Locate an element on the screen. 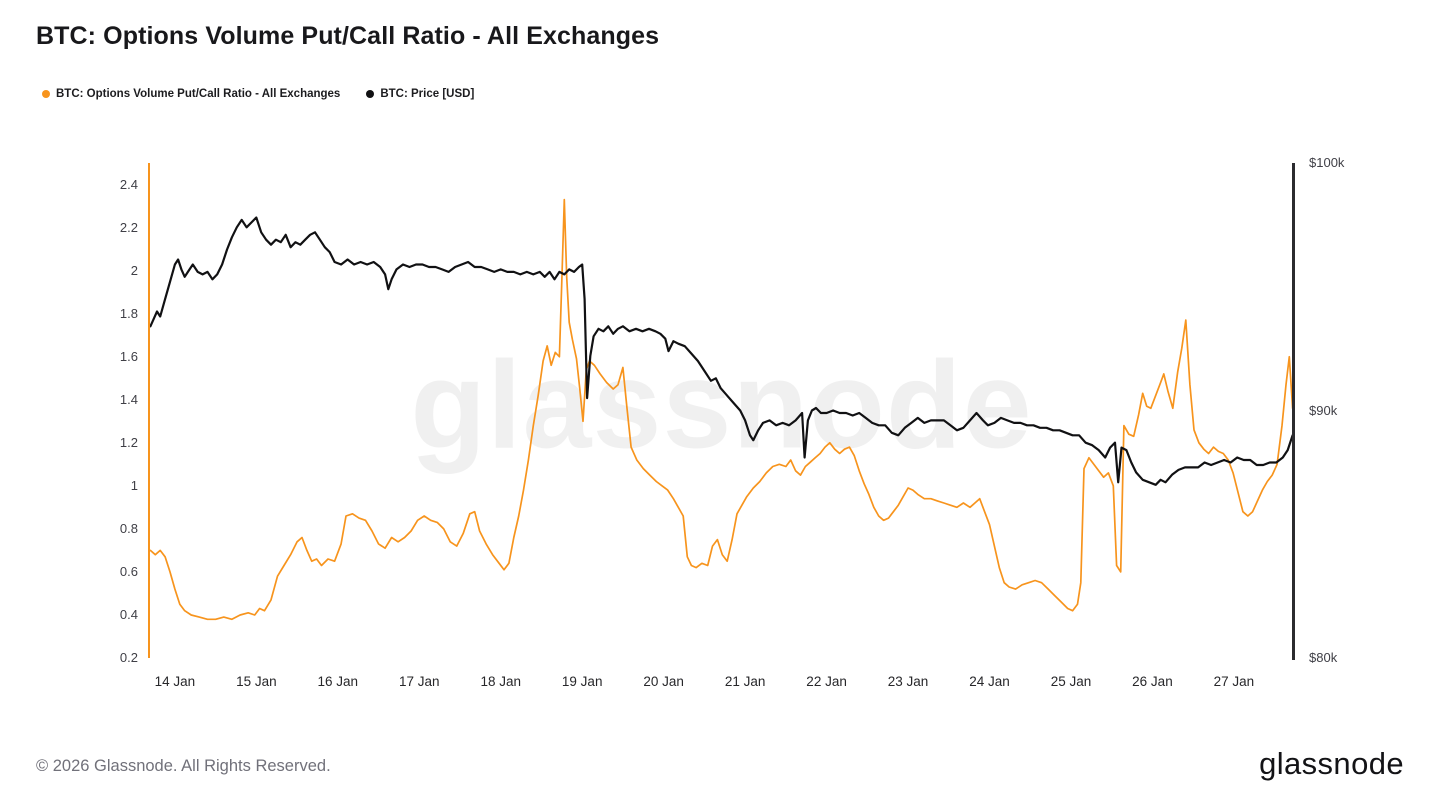 The height and width of the screenshot is (810, 1440). x-tick-label: 18 Jan is located at coordinates (501, 681).